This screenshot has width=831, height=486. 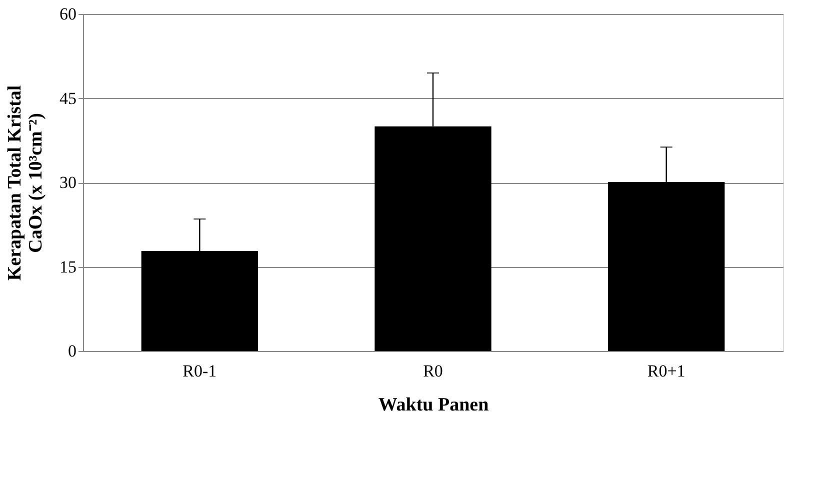 What do you see at coordinates (25, 183) in the screenshot?
I see `y-axis-title: Kerapatan Total Kristal CaOx (x 10³cm⁻²)` at bounding box center [25, 183].